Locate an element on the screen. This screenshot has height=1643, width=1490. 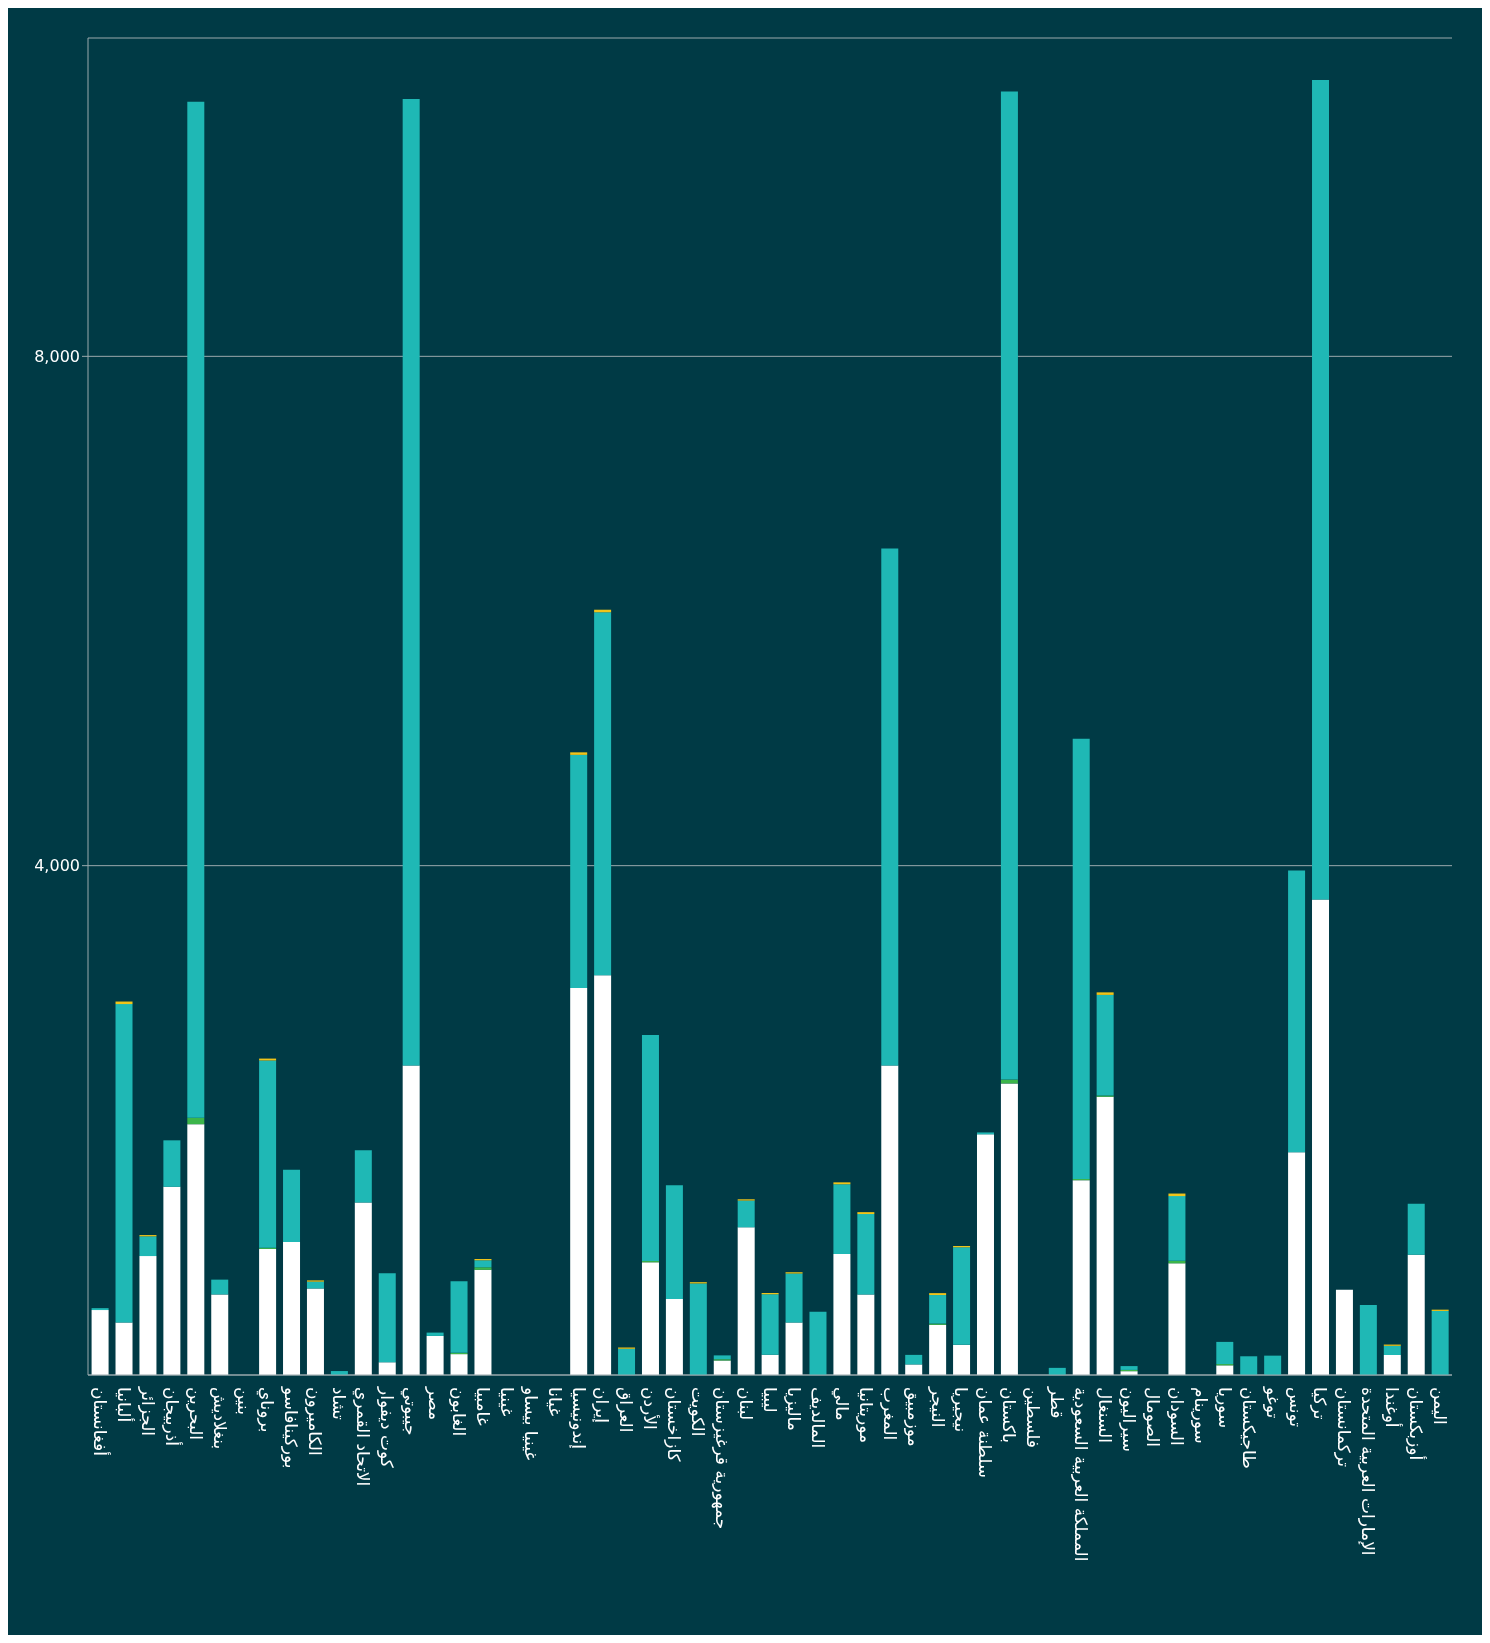
x-tick-label: إندونيسيا is located at coordinates (578, 1418).